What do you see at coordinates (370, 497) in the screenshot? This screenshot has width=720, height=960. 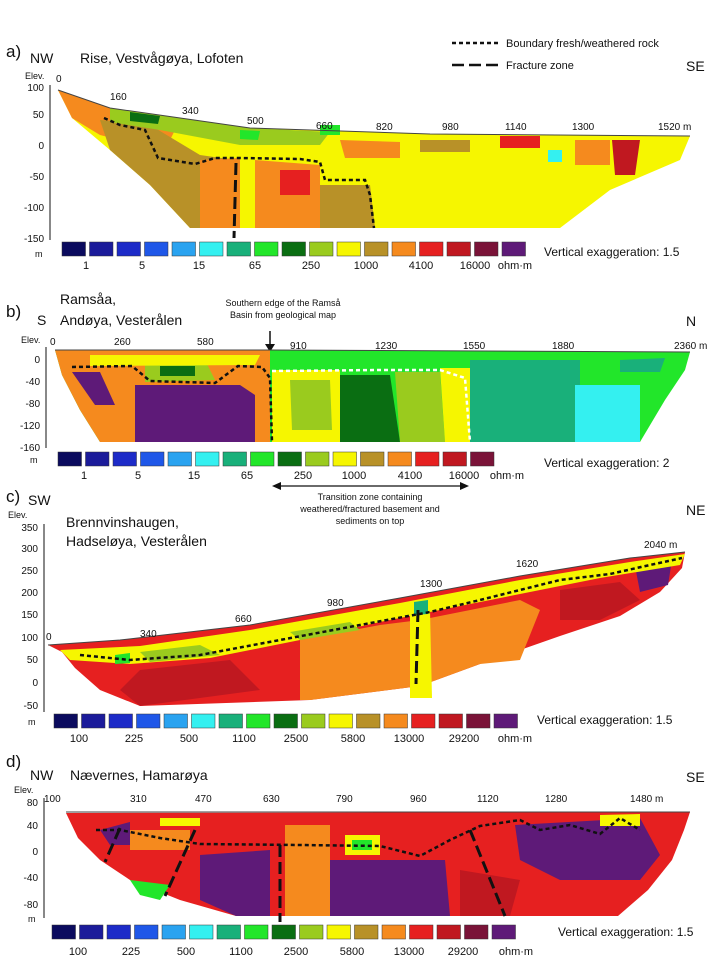 I see `annotation-bottom: Transition zone containing` at bounding box center [370, 497].